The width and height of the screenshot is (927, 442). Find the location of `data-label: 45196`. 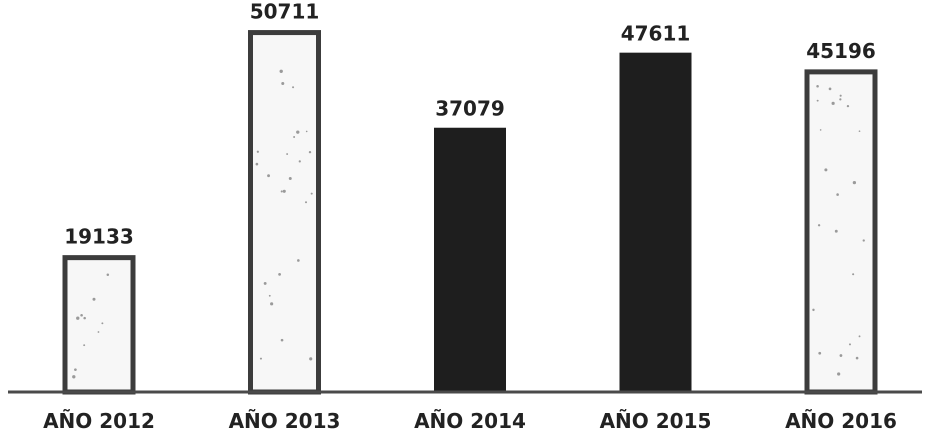

data-label: 45196 is located at coordinates (841, 51).